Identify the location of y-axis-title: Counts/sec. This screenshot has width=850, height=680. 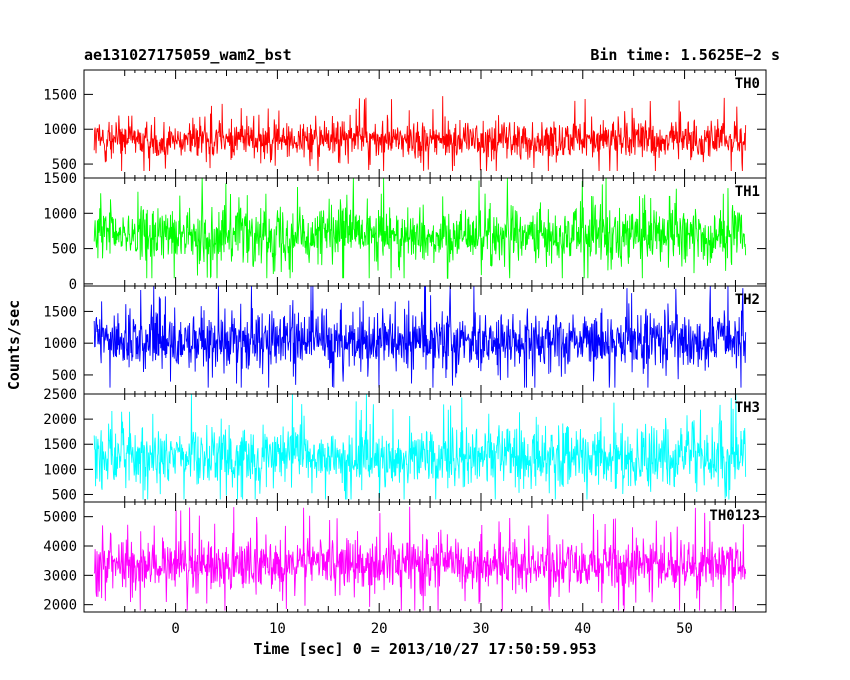
(14, 345).